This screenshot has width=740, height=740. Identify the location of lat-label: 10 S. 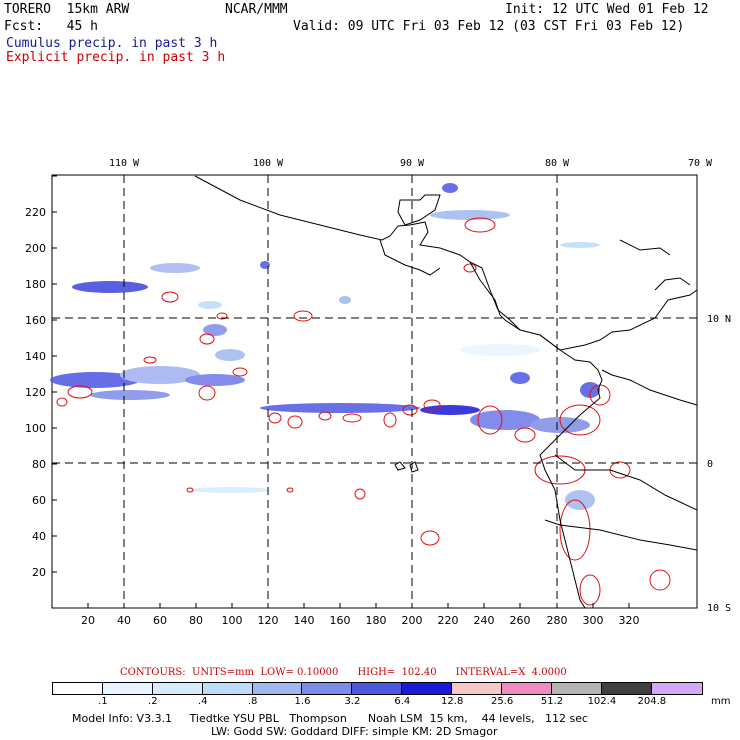
(719, 608).